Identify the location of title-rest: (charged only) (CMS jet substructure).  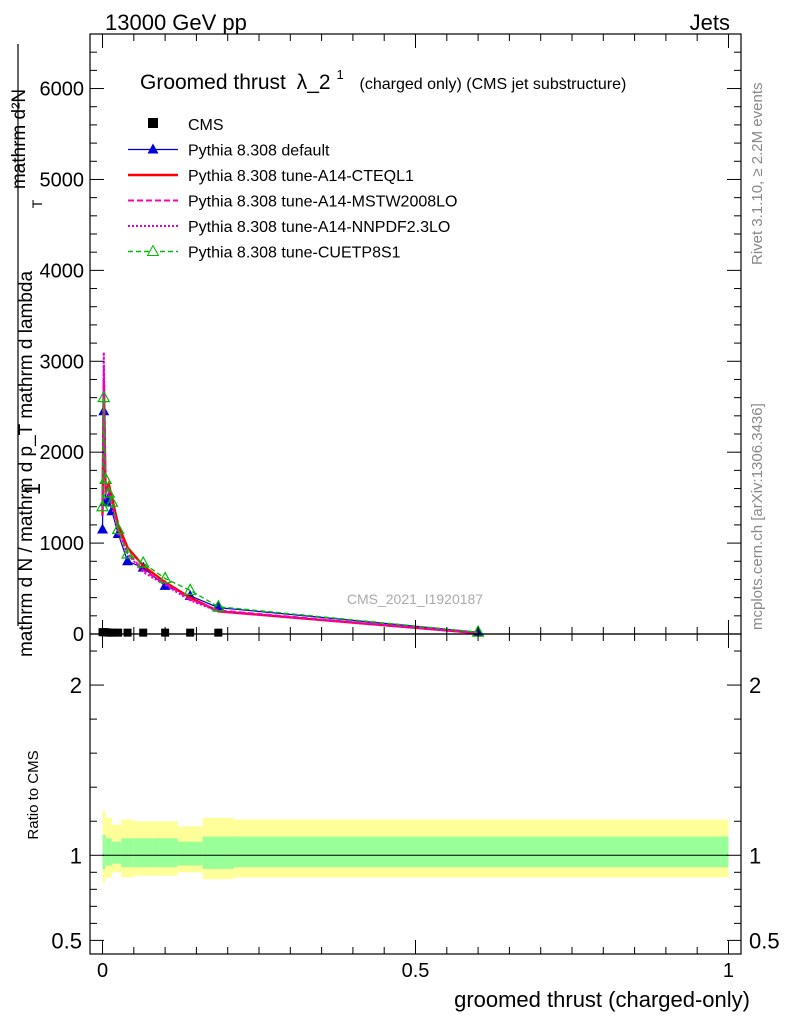
(493, 84).